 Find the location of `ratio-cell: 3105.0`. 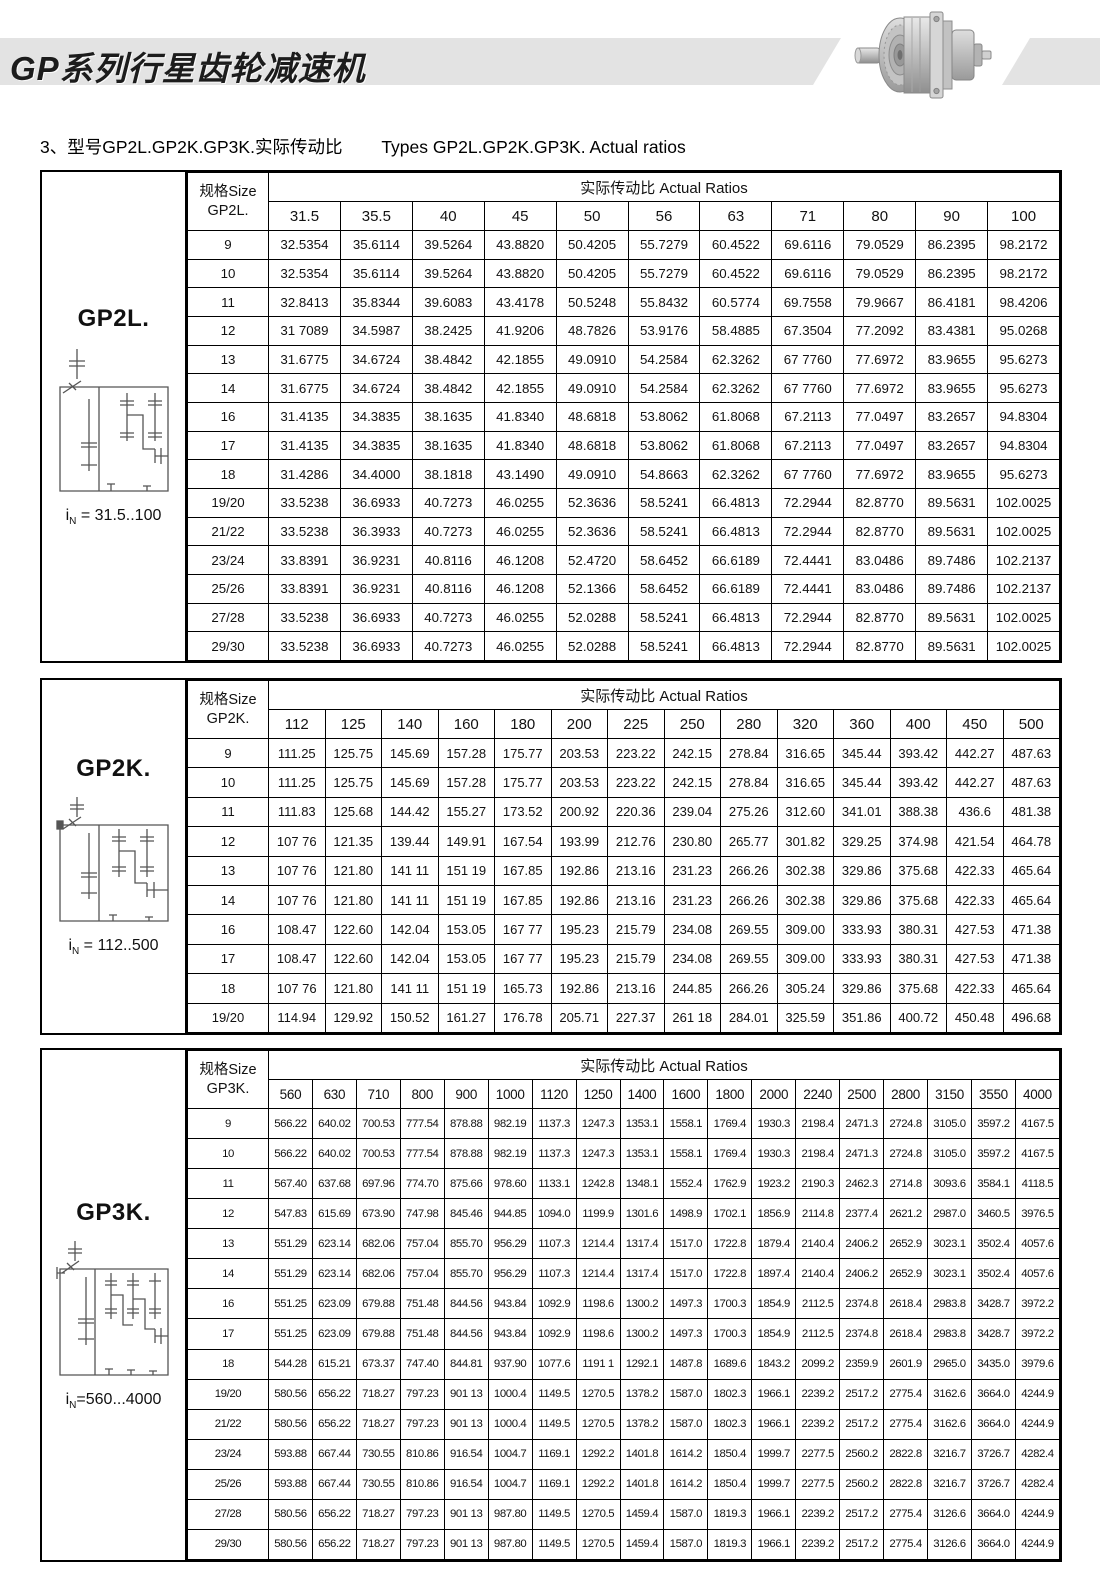

ratio-cell: 3105.0 is located at coordinates (949, 1123).